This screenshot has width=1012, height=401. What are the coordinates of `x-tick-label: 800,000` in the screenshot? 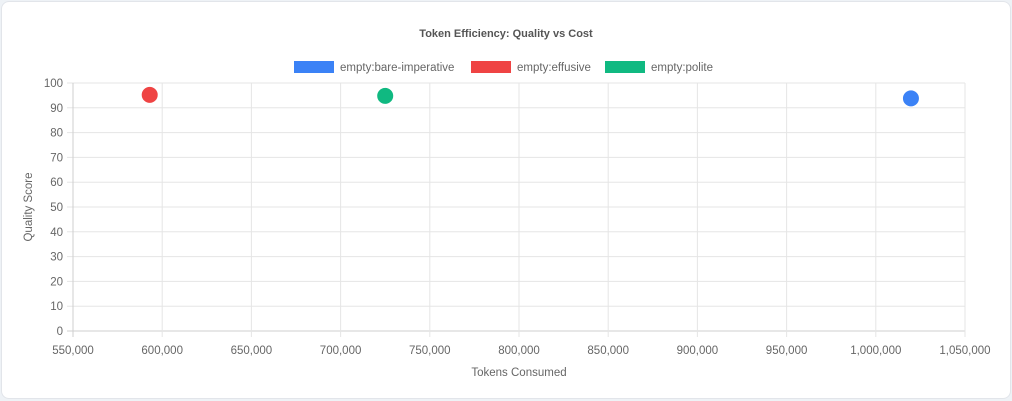 It's located at (519, 351).